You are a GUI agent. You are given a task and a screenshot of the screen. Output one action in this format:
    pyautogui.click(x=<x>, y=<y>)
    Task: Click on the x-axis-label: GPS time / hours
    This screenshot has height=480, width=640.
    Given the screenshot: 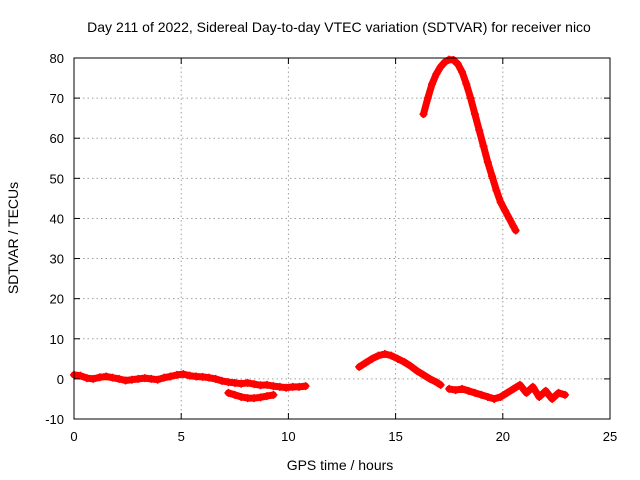 What is the action you would take?
    pyautogui.click(x=340, y=465)
    